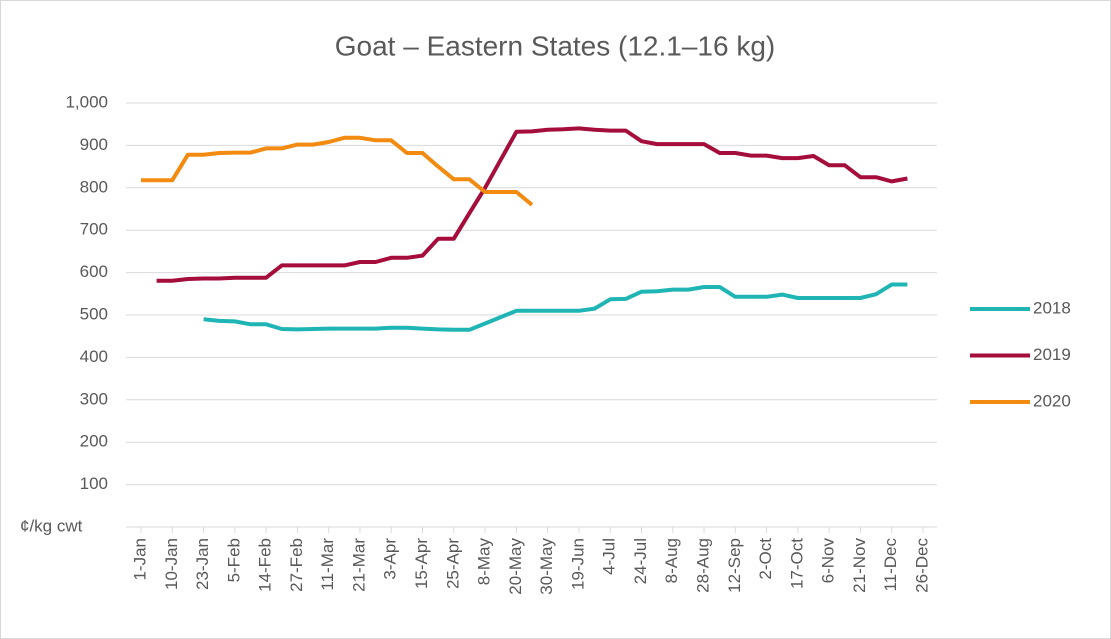  What do you see at coordinates (515, 566) in the screenshot?
I see `x-tick-label: 20-May` at bounding box center [515, 566].